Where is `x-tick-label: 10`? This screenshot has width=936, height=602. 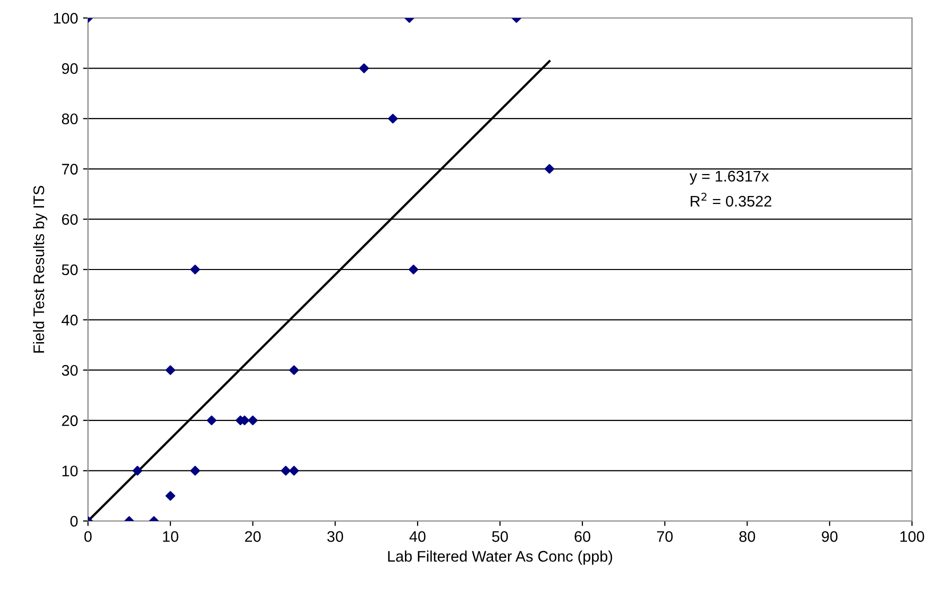
x-tick-label: 10 is located at coordinates (170, 536).